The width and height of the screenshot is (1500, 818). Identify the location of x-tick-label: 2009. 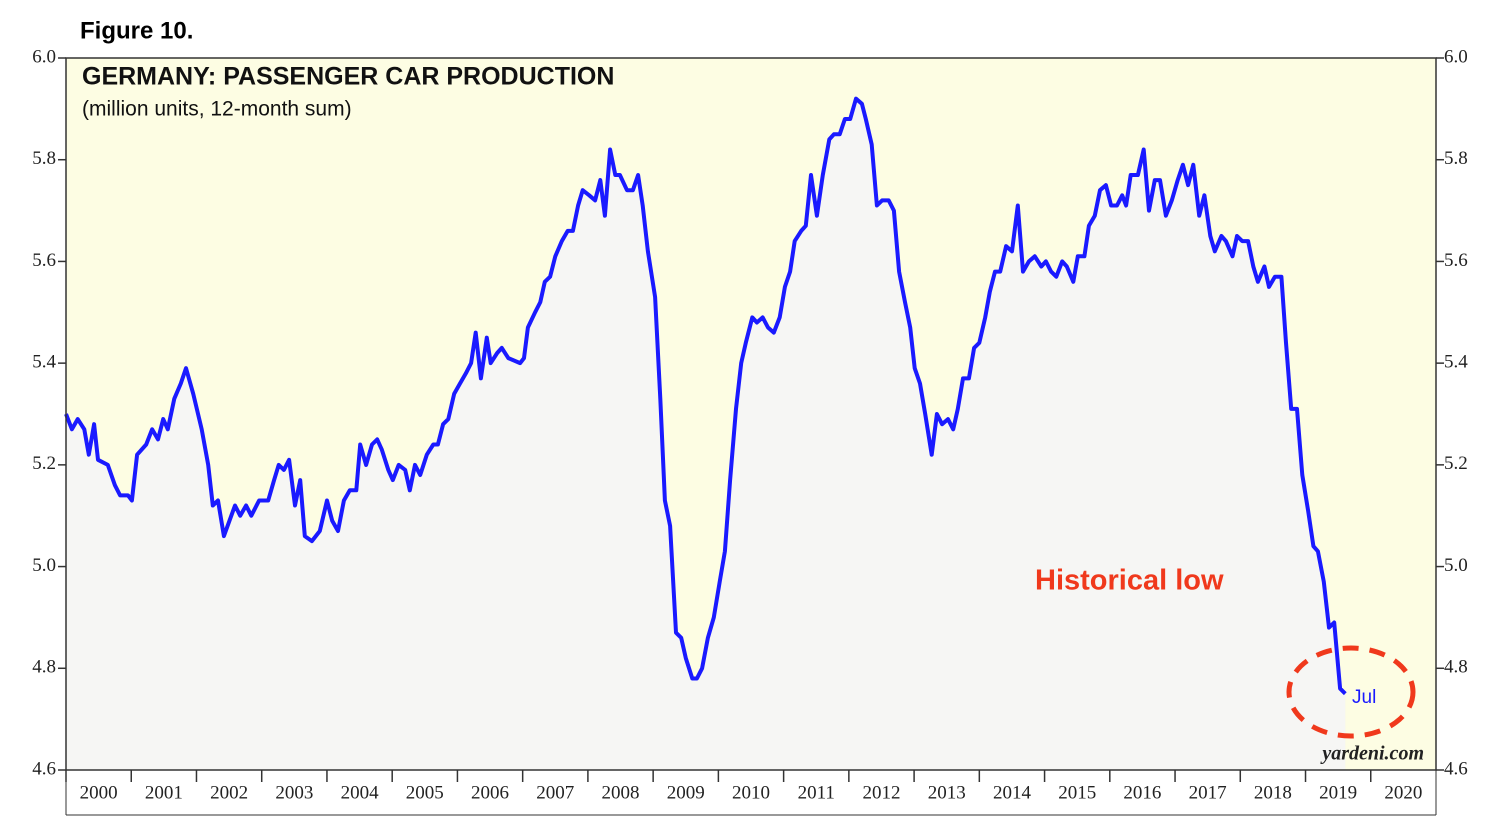
(686, 792).